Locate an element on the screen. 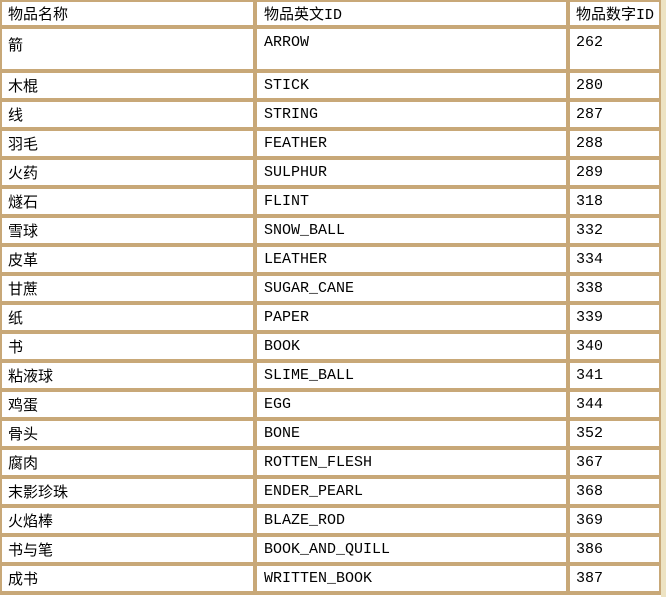 This screenshot has height=597, width=670. item-name-cell: 甘蔗 is located at coordinates (129, 290).